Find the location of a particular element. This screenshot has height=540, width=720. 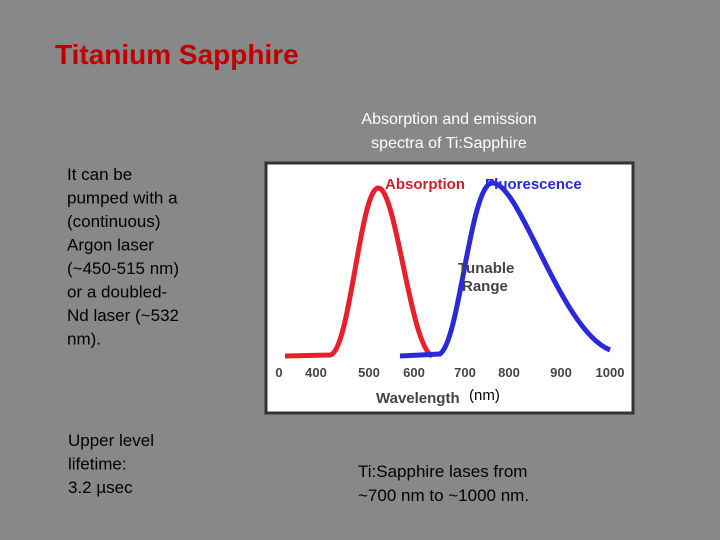

axis-tick: 1000 is located at coordinates (610, 372).